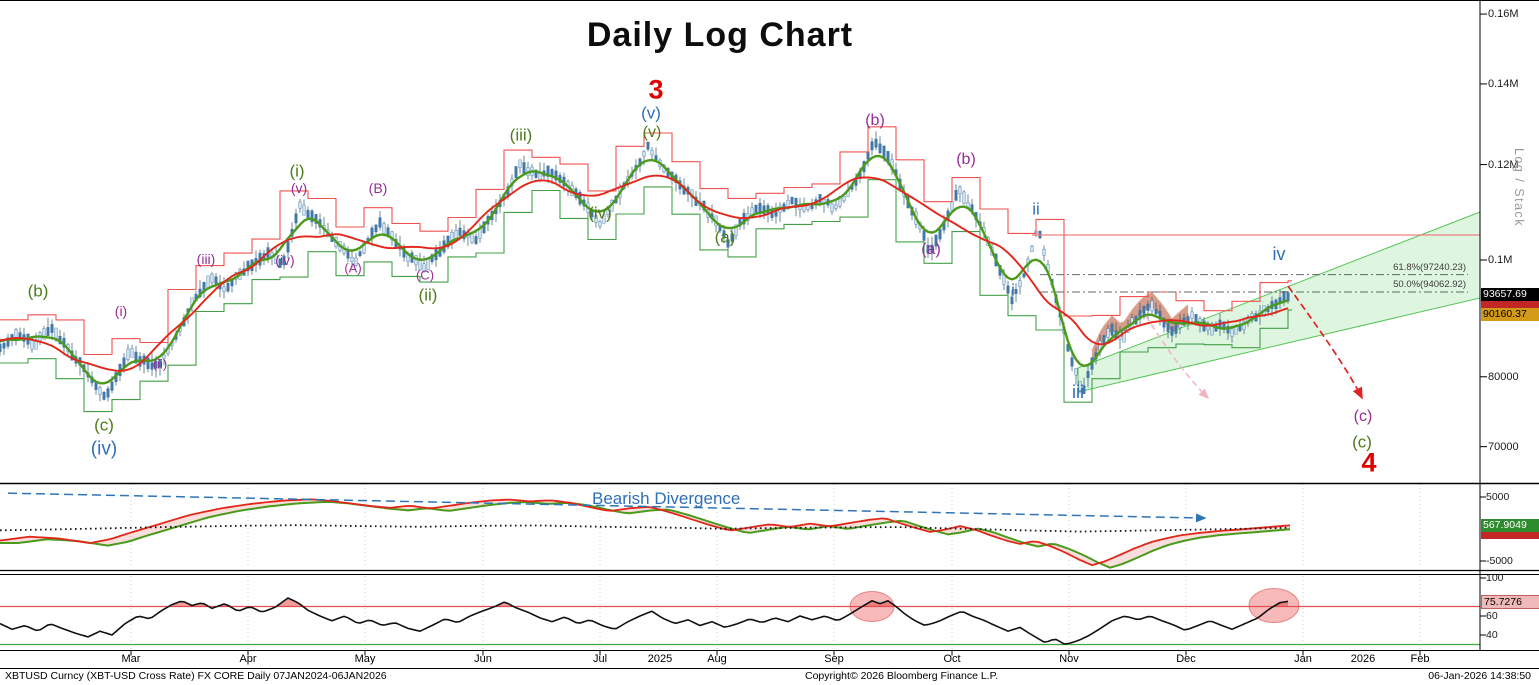 This screenshot has width=1539, height=685. Describe the element at coordinates (248, 659) in the screenshot. I see `month-label: Apr` at that location.